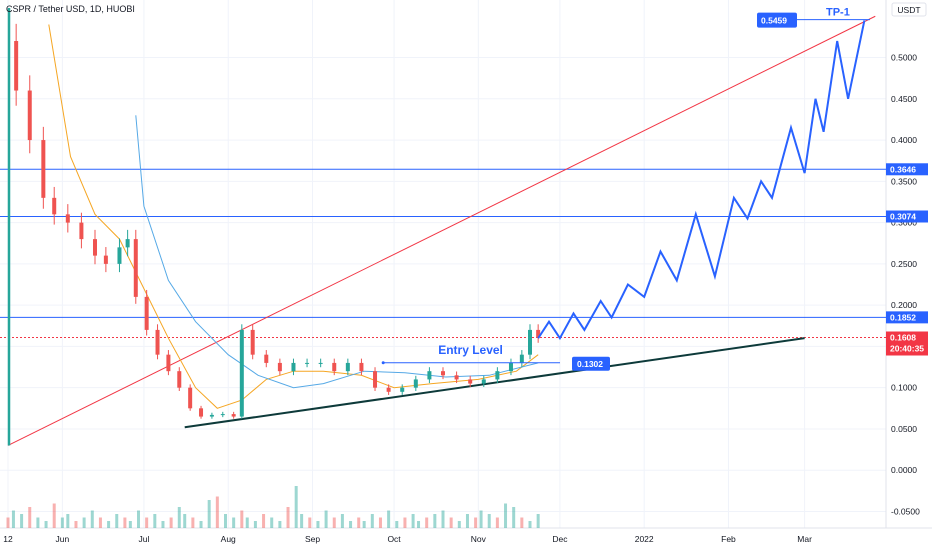 This screenshot has height=550, width=932. What do you see at coordinates (394, 539) in the screenshot?
I see `time-tick-label: Oct` at bounding box center [394, 539].